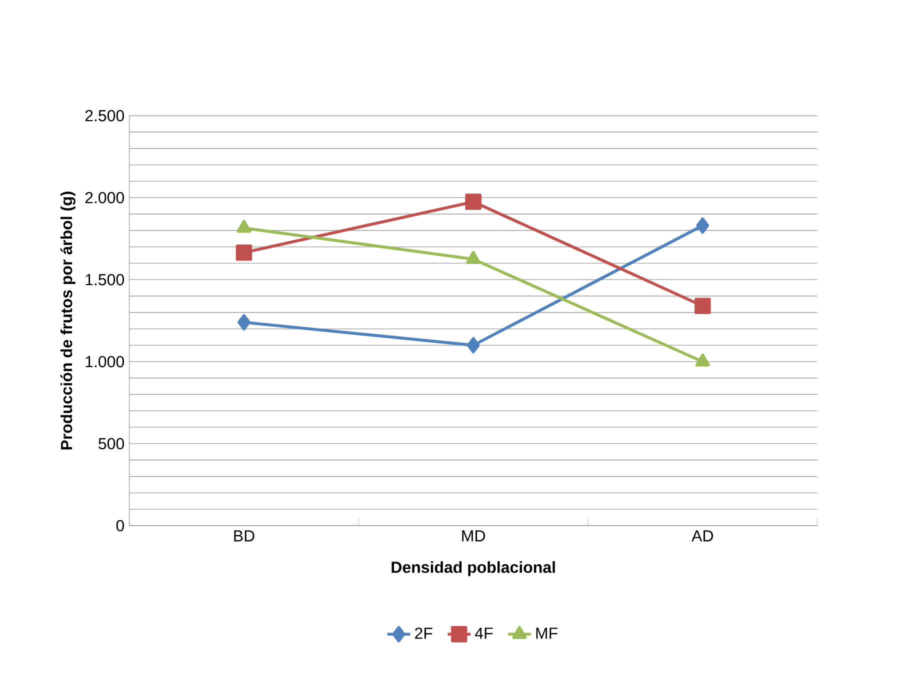 The height and width of the screenshot is (675, 901). What do you see at coordinates (105, 362) in the screenshot?
I see `y-tick-label: 1.000` at bounding box center [105, 362].